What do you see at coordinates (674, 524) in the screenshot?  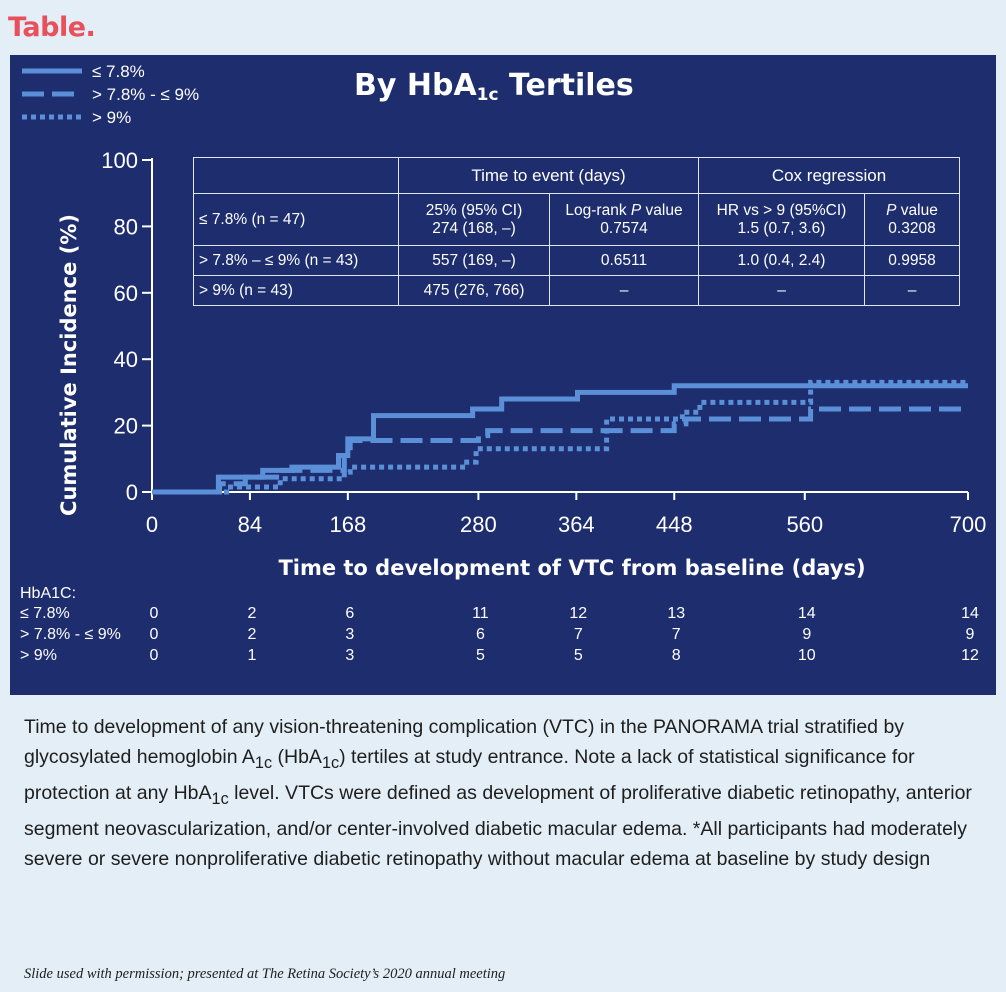 I see `x-tick-label: 448` at bounding box center [674, 524].